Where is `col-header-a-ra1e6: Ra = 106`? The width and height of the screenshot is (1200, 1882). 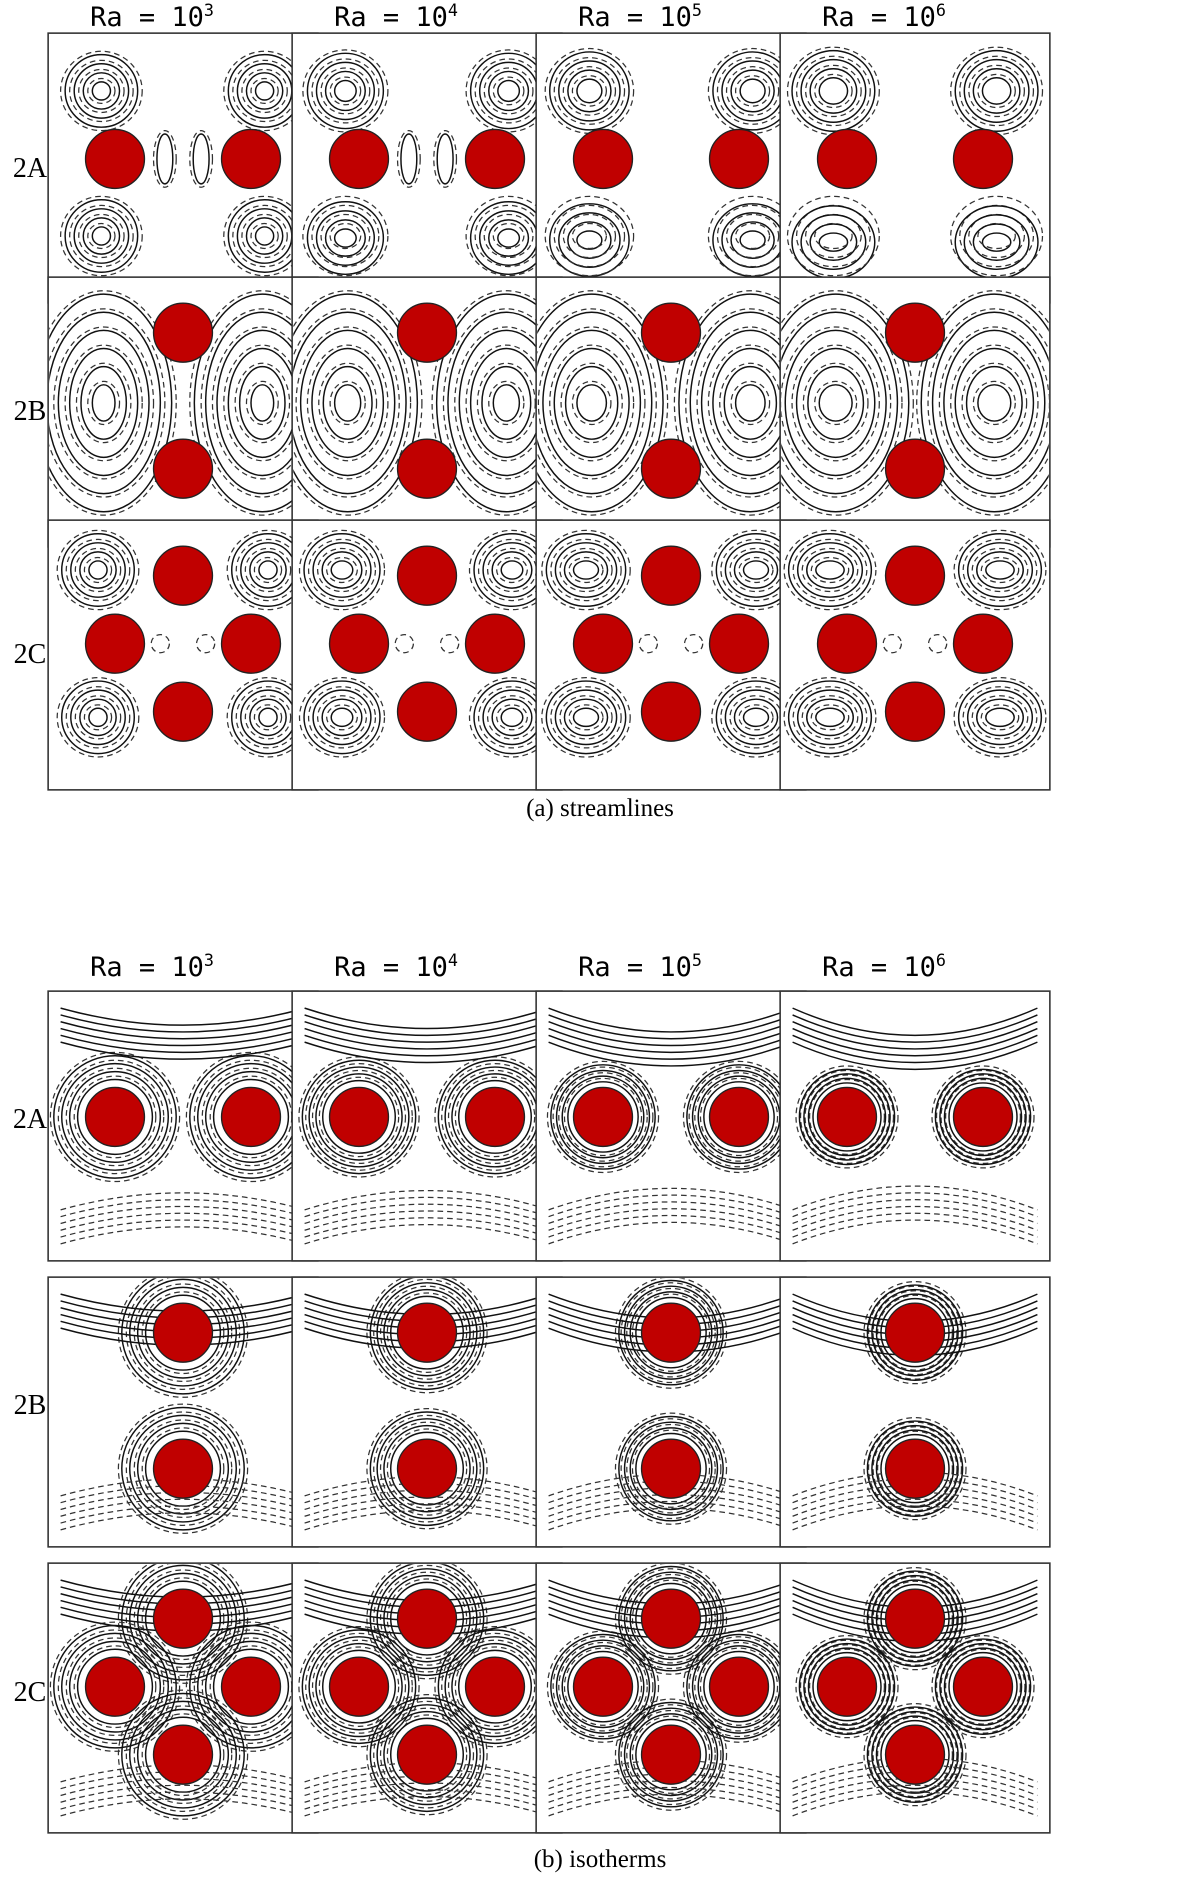 col-header-a-ra1e6: Ra = 106 is located at coordinates (884, 16).